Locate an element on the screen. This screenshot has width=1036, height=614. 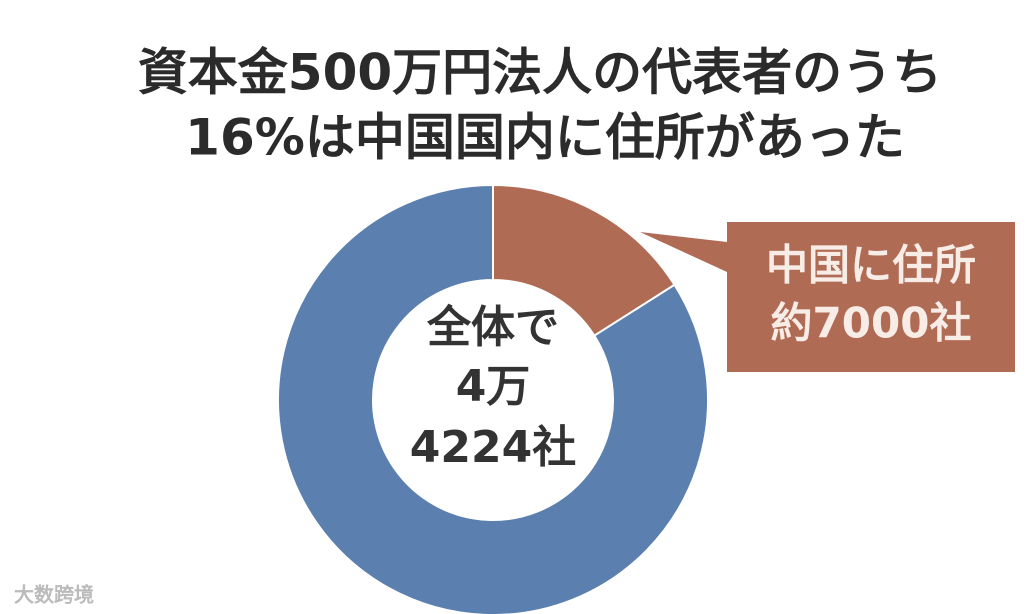
center-label: 4万 is located at coordinates (493, 386).